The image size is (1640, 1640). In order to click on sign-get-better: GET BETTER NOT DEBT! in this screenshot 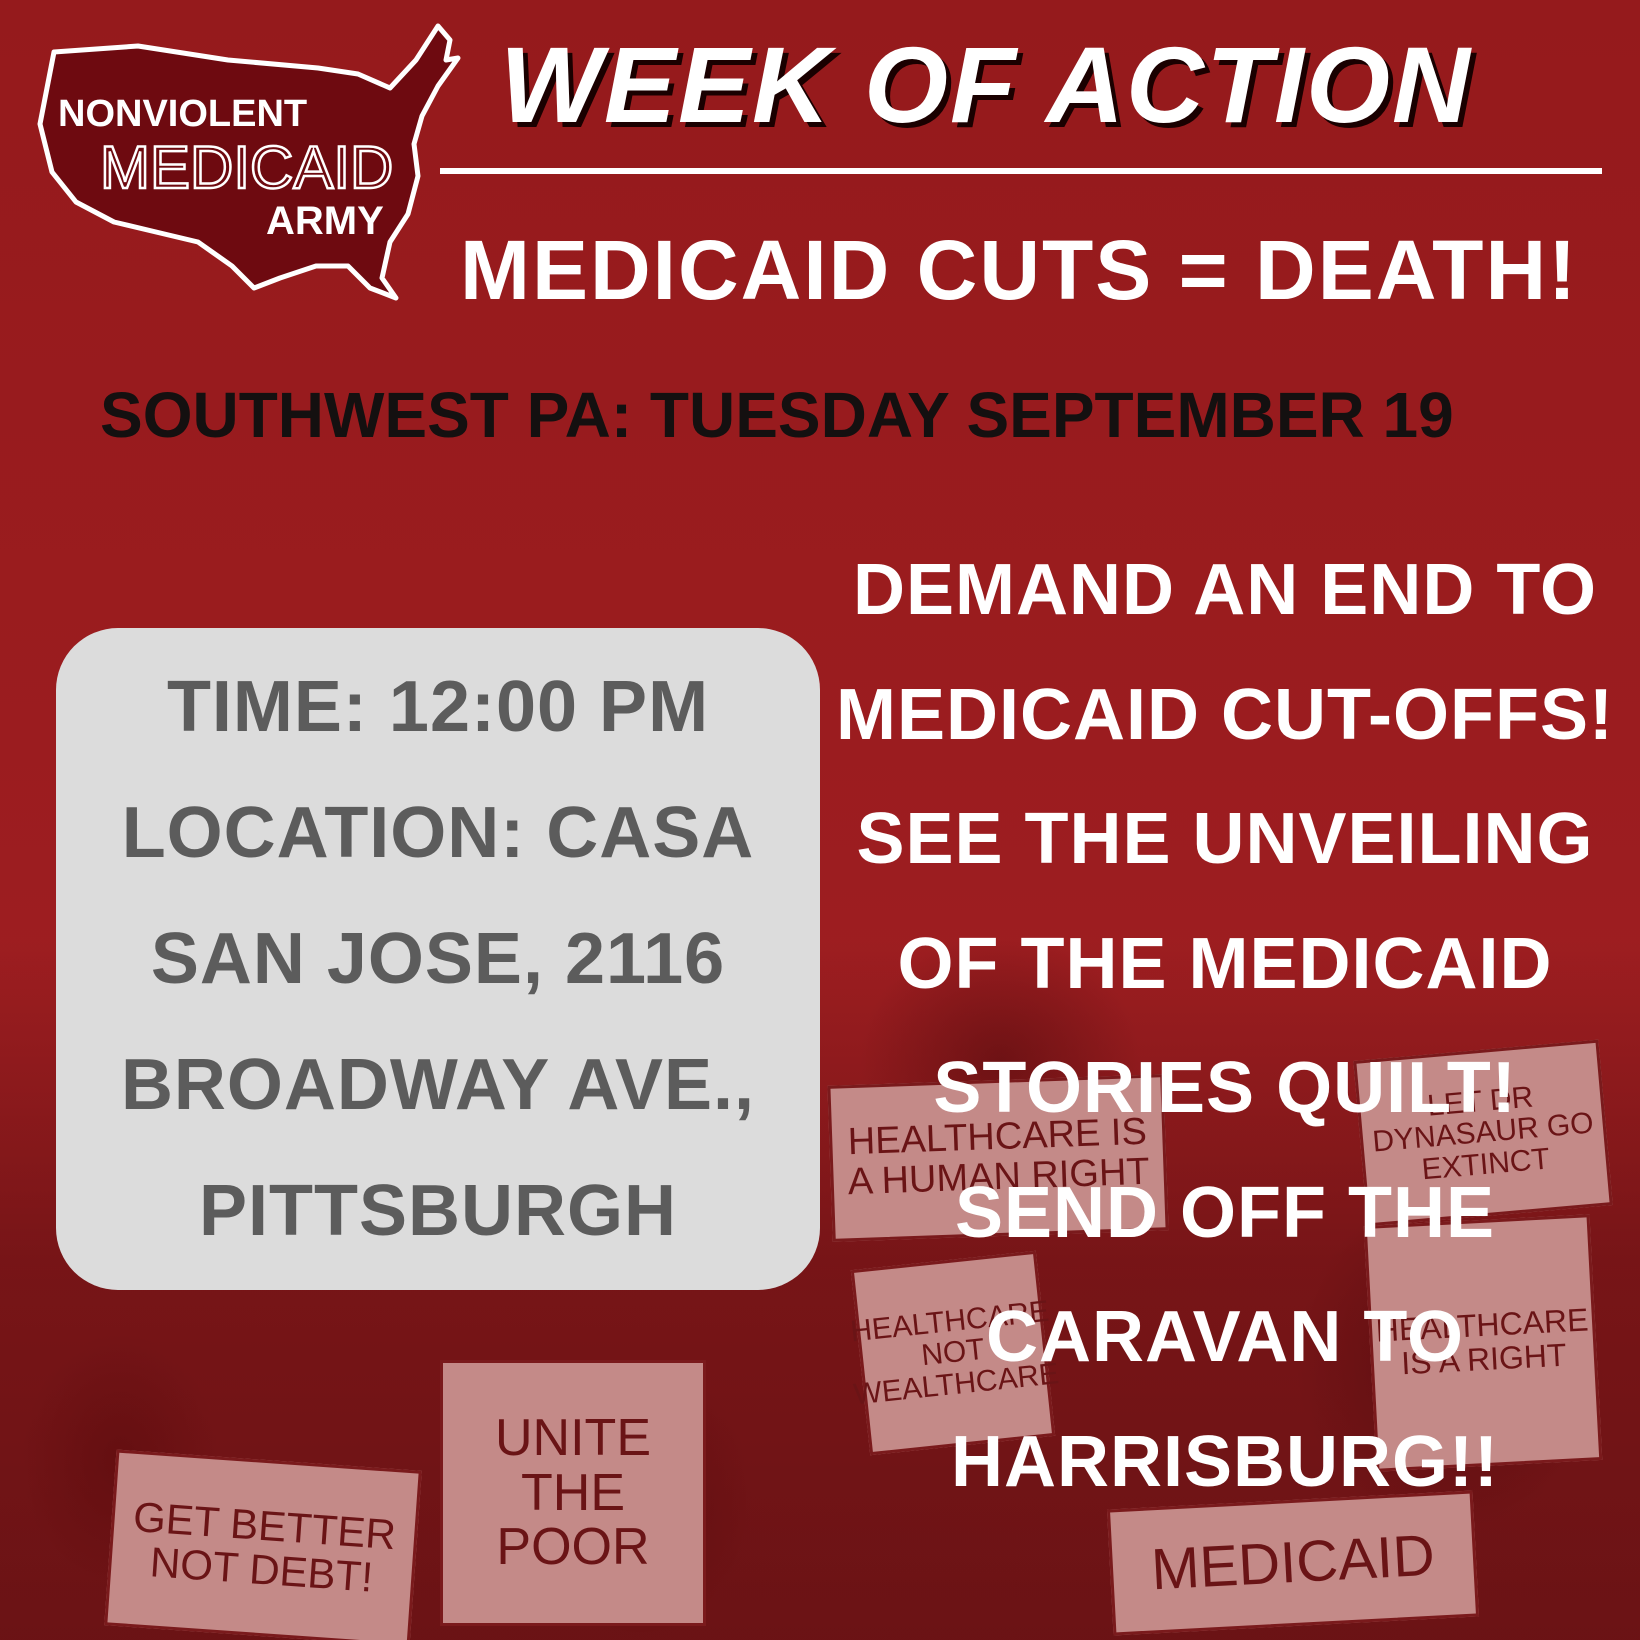, I will do `click(263, 1544)`.